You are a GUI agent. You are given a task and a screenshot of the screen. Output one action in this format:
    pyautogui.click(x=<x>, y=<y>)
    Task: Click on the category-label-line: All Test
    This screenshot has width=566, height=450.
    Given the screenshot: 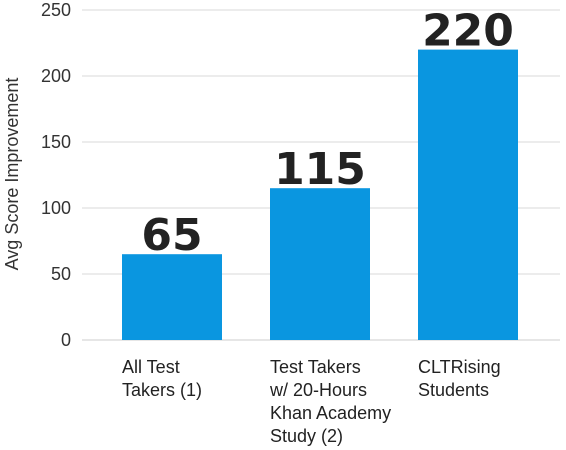 What is the action you would take?
    pyautogui.click(x=151, y=367)
    